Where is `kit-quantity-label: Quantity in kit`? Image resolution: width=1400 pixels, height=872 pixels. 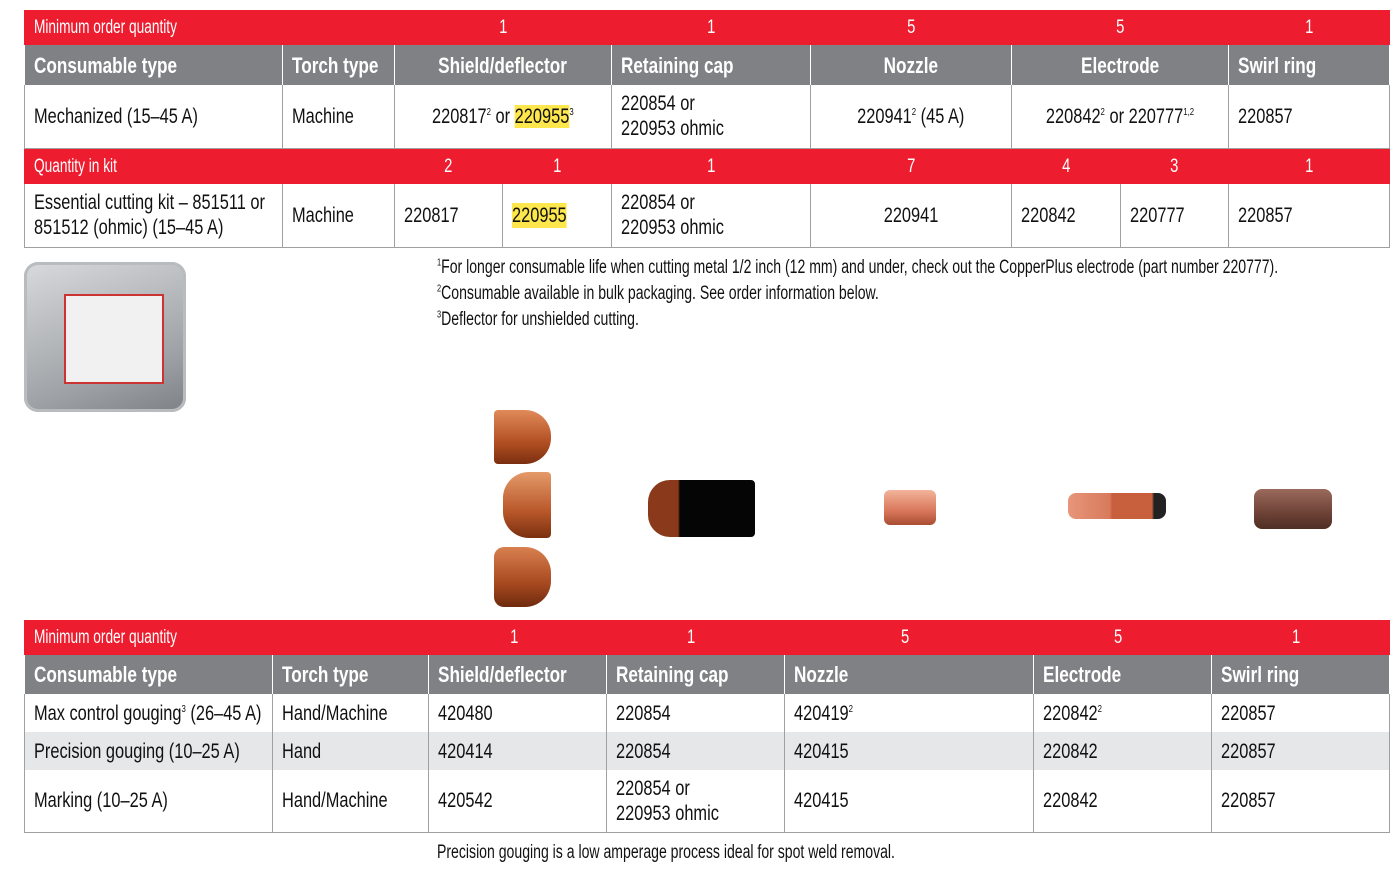
kit-quantity-label: Quantity in kit is located at coordinates (75, 166).